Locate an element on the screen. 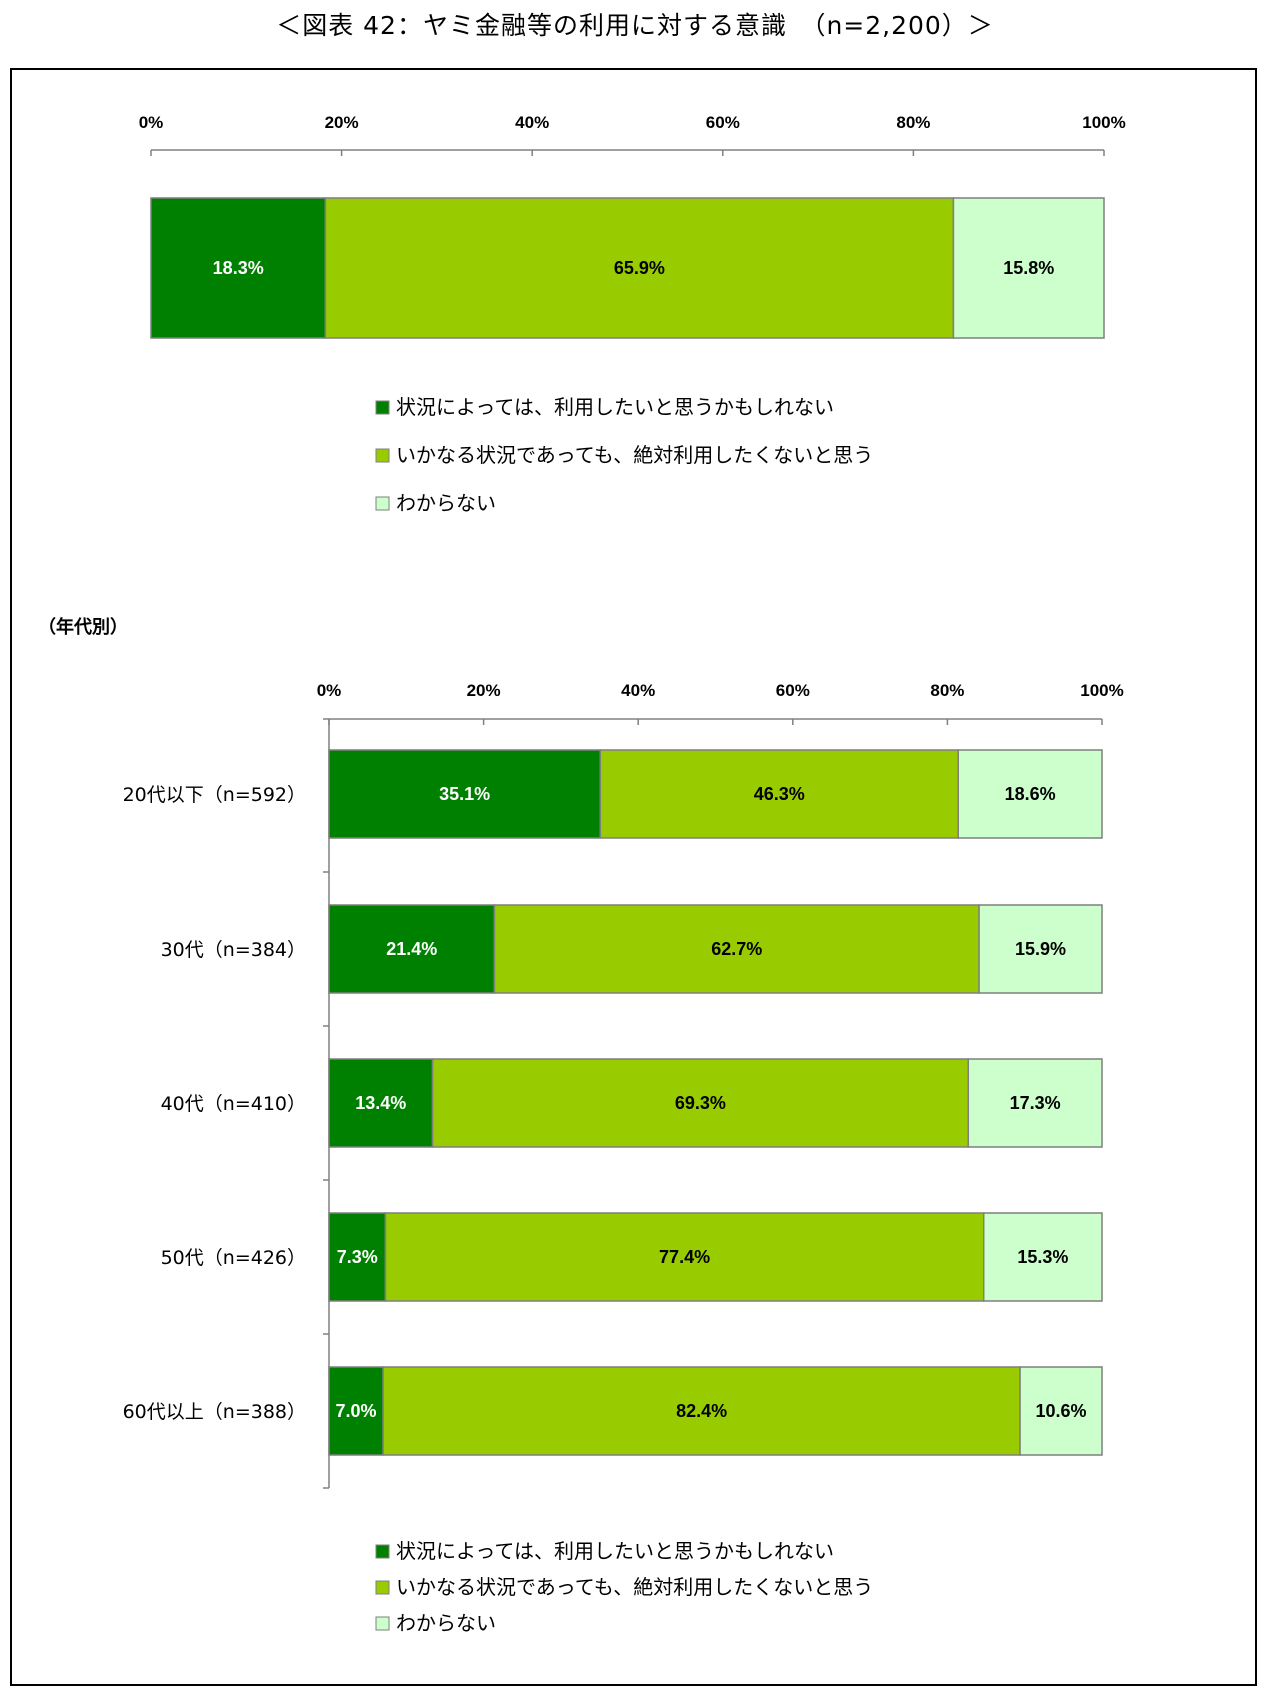 This screenshot has height=1696, width=1270. data-label: 35.1% is located at coordinates (464, 794).